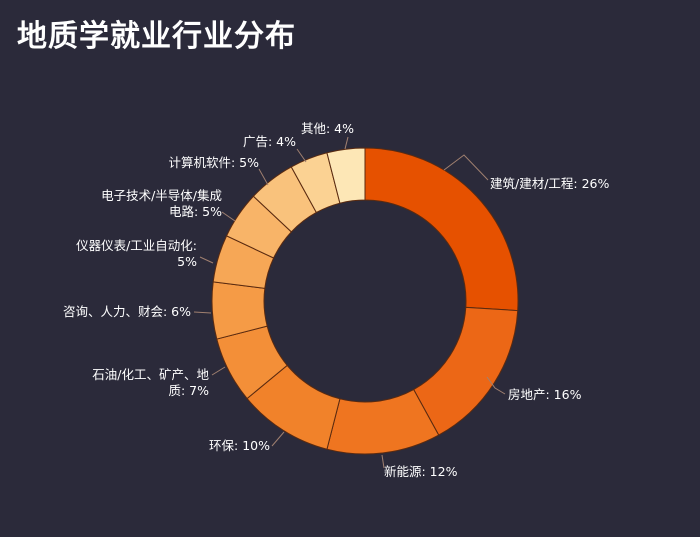  Describe the element at coordinates (187, 261) in the screenshot. I see `slice-label: 5%` at that location.